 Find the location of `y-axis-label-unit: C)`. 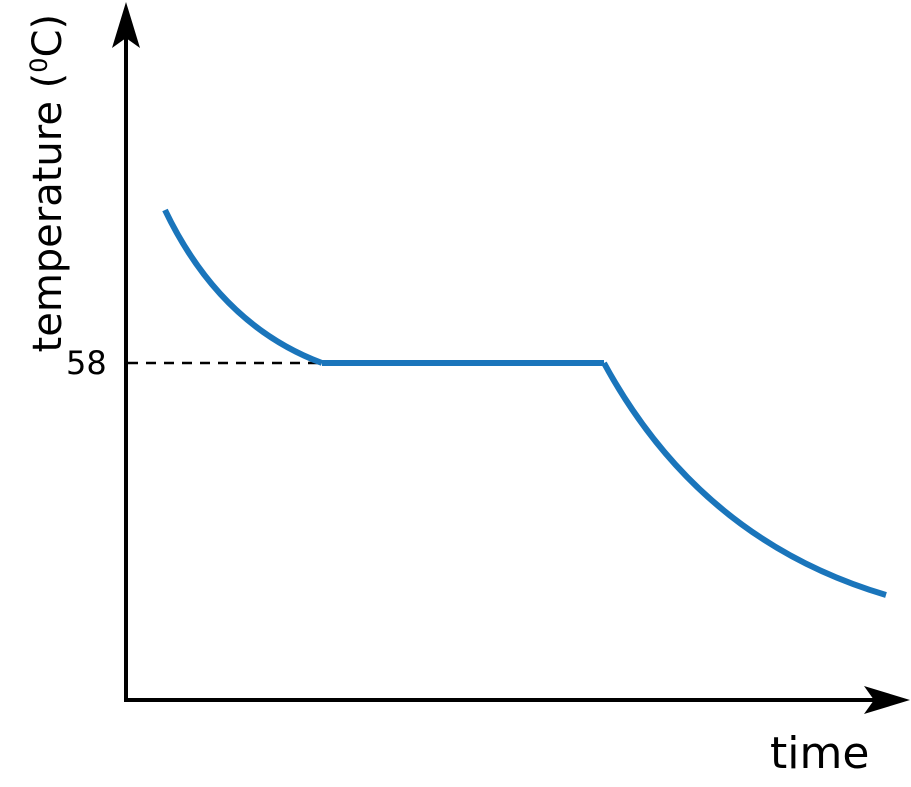

y-axis-label-unit: C) is located at coordinates (48, 35).